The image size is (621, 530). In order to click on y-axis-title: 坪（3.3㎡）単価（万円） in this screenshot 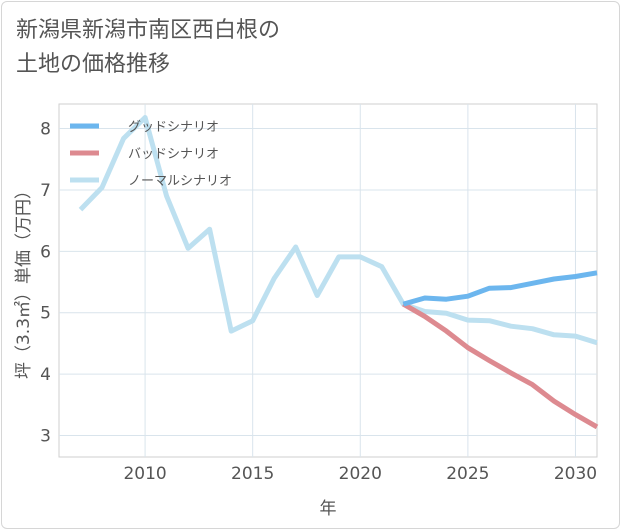, I will do `click(24, 280)`.